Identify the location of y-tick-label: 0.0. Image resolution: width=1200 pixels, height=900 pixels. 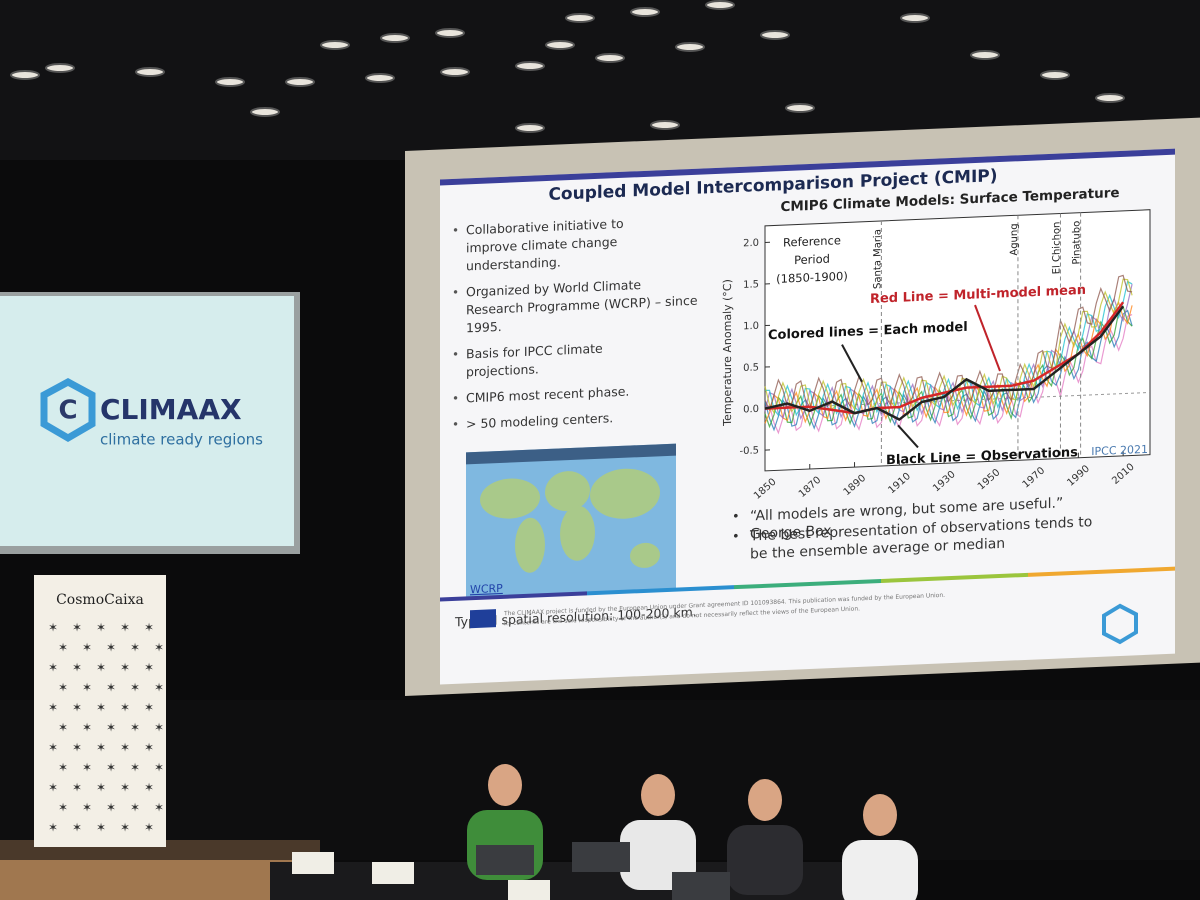
(751, 410).